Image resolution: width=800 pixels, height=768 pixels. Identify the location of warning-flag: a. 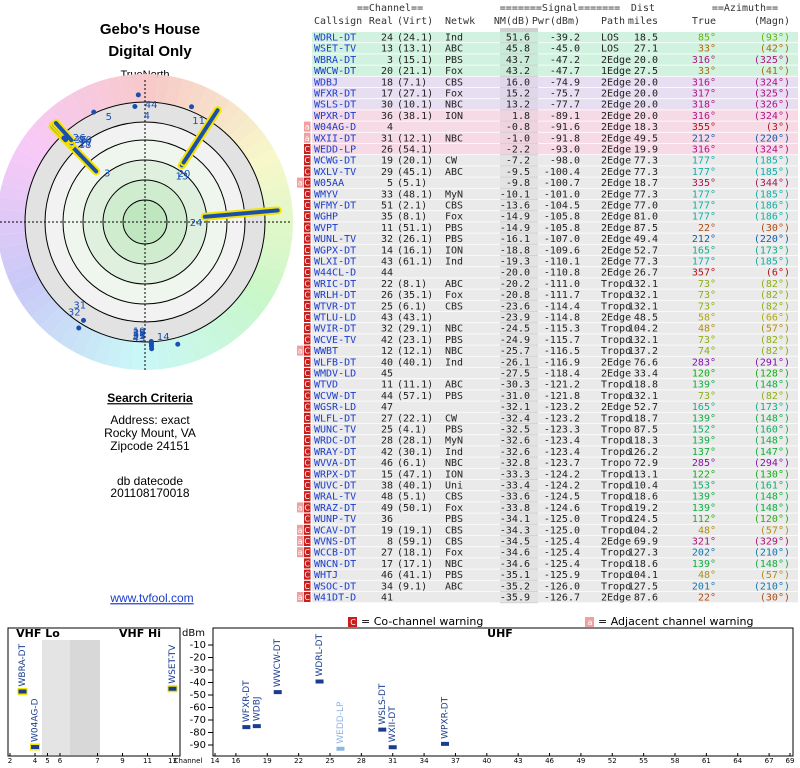
(307, 127).